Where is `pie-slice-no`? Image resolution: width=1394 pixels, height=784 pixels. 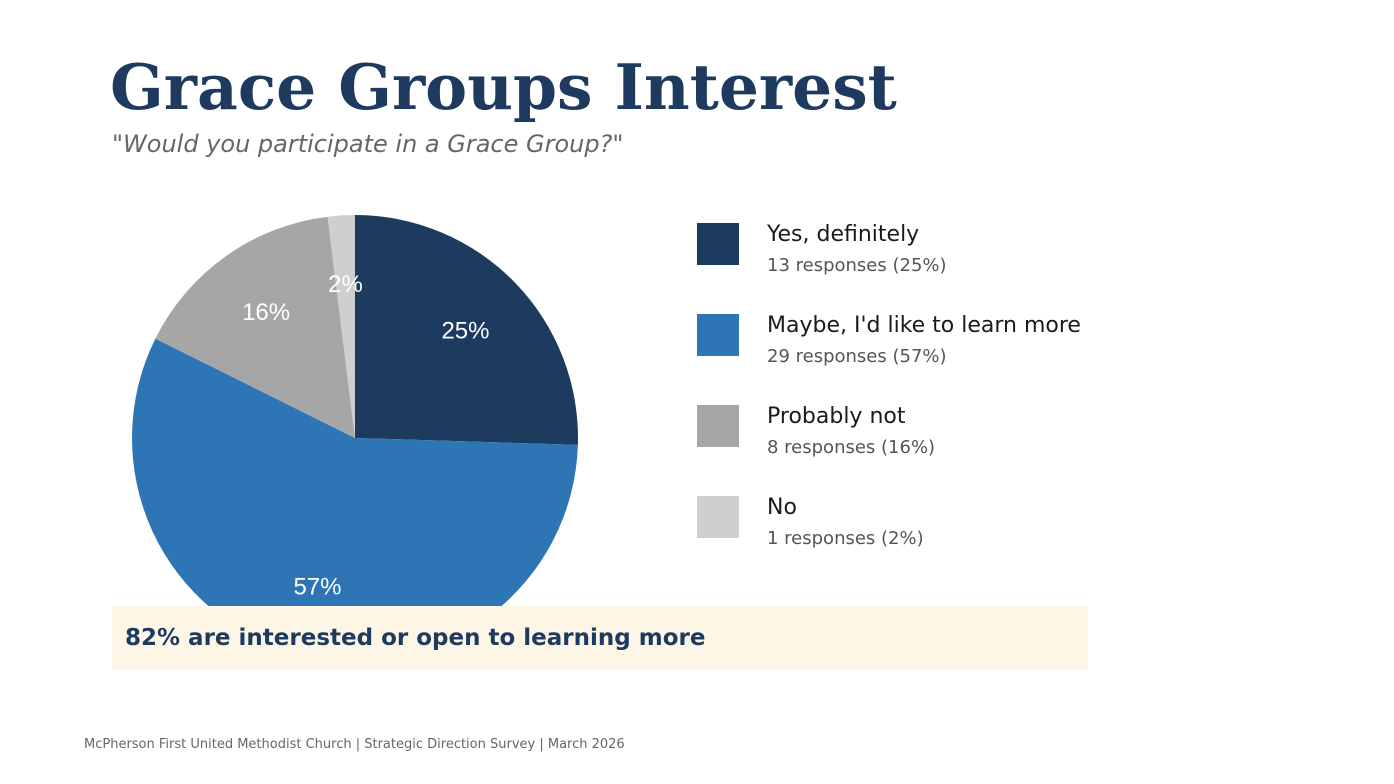
pie-slice-no is located at coordinates (341, 326).